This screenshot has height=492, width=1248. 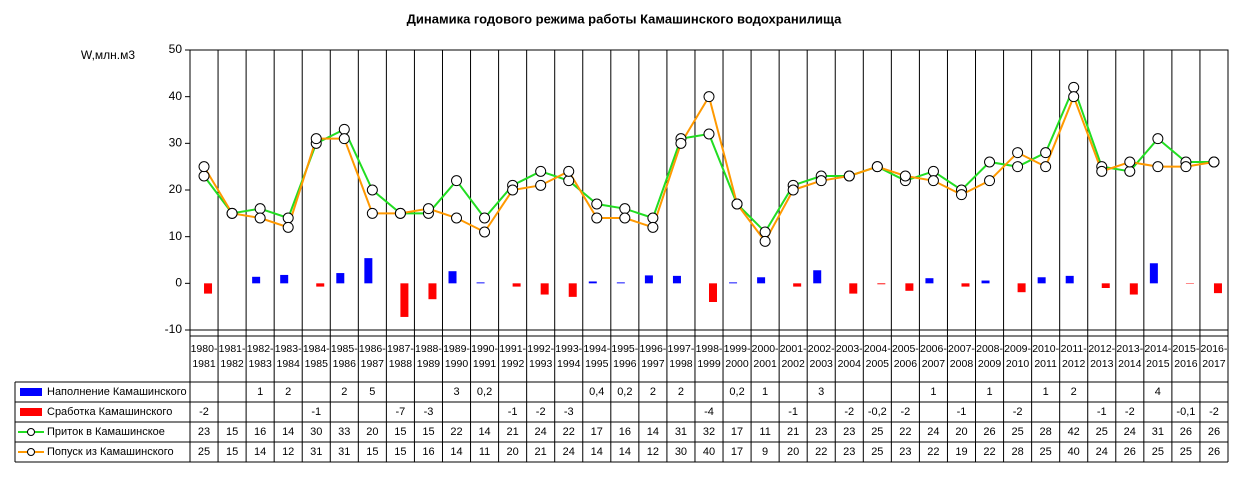 What do you see at coordinates (428, 452) in the screenshot?
I see `table-value: 16` at bounding box center [428, 452].